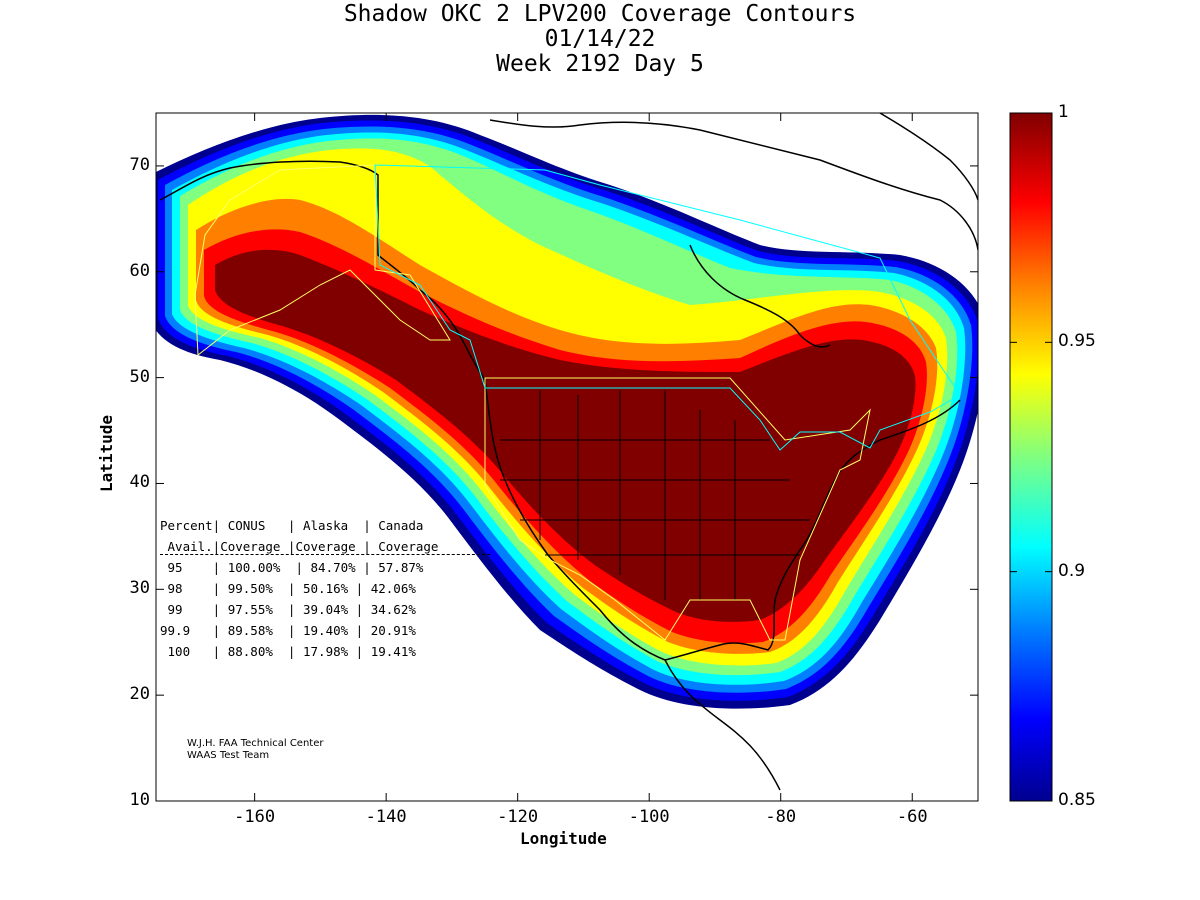 The height and width of the screenshot is (900, 1200). I want to click on stats-row-99-9: 99.9 | 89.58% | 19.40% | 20.91%, so click(288, 630).